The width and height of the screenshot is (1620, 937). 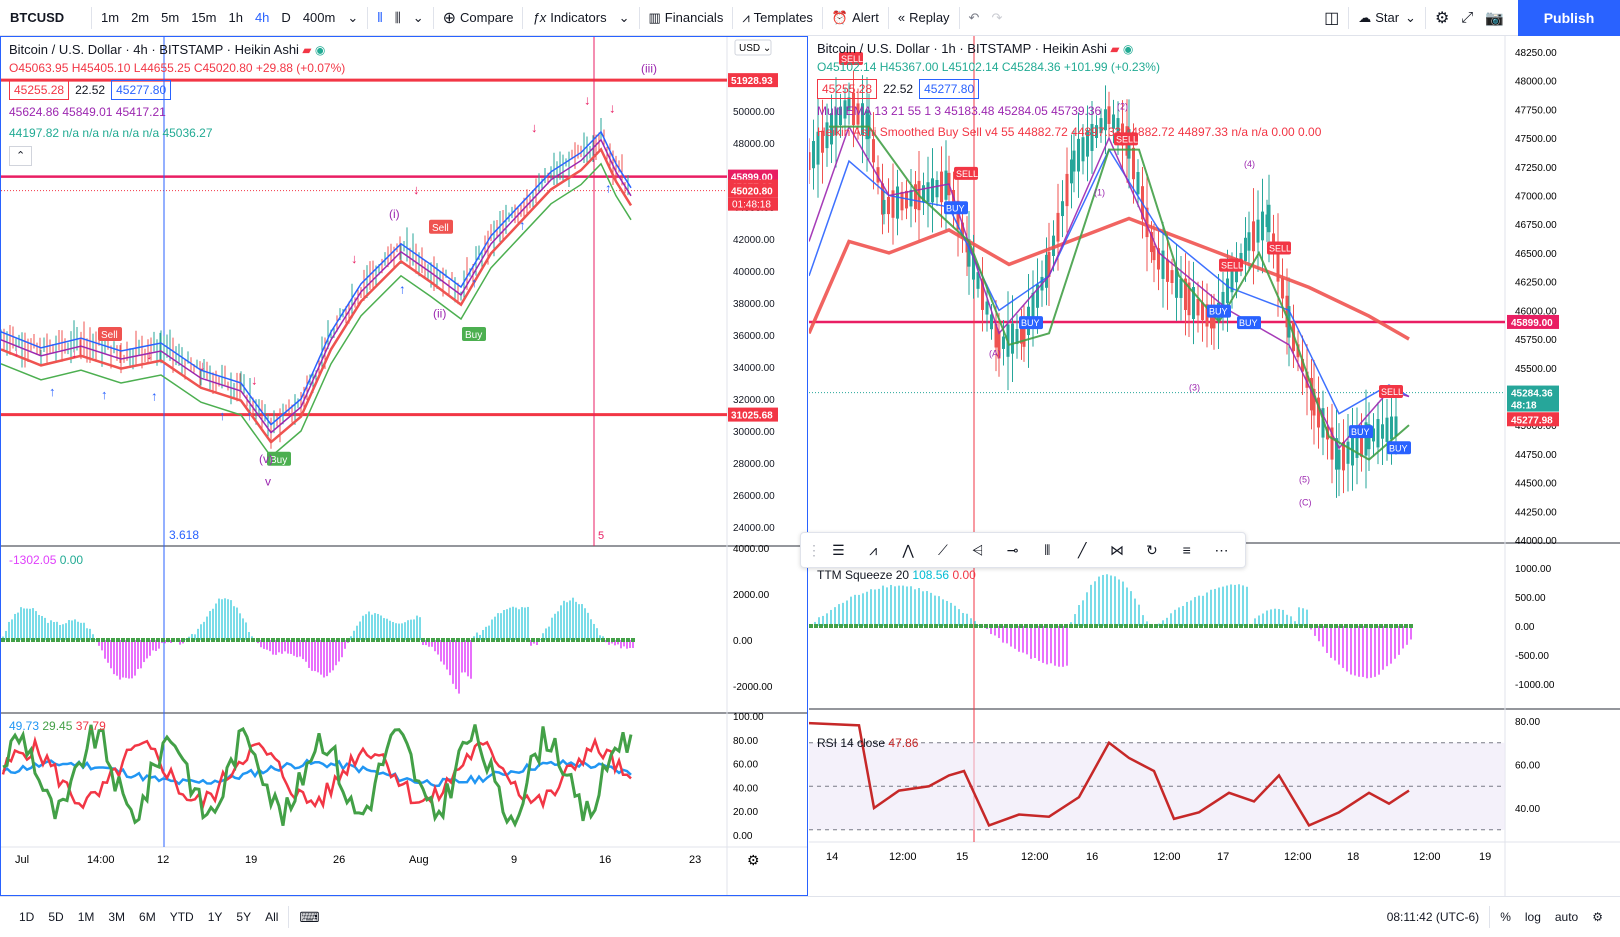 What do you see at coordinates (1221, 549) in the screenshot?
I see `more-options-icon: ⋯` at bounding box center [1221, 549].